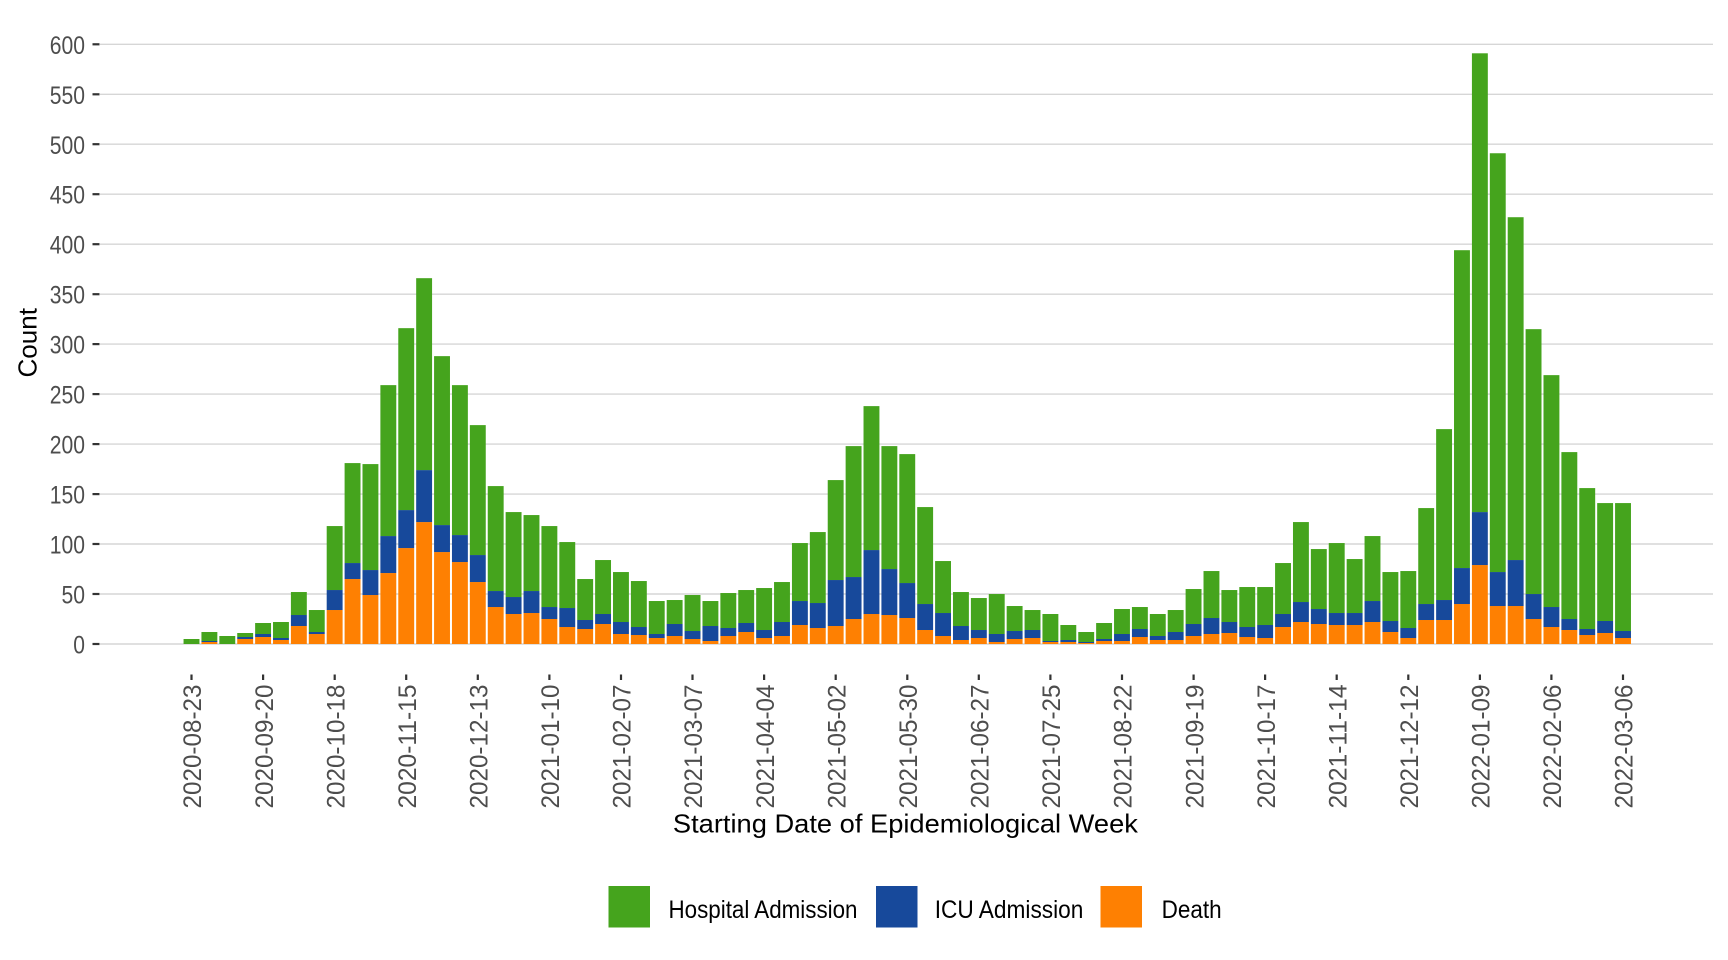 Image resolution: width=1728 pixels, height=960 pixels. Describe the element at coordinates (67, 346) in the screenshot. I see `svg-text: 300` at that location.